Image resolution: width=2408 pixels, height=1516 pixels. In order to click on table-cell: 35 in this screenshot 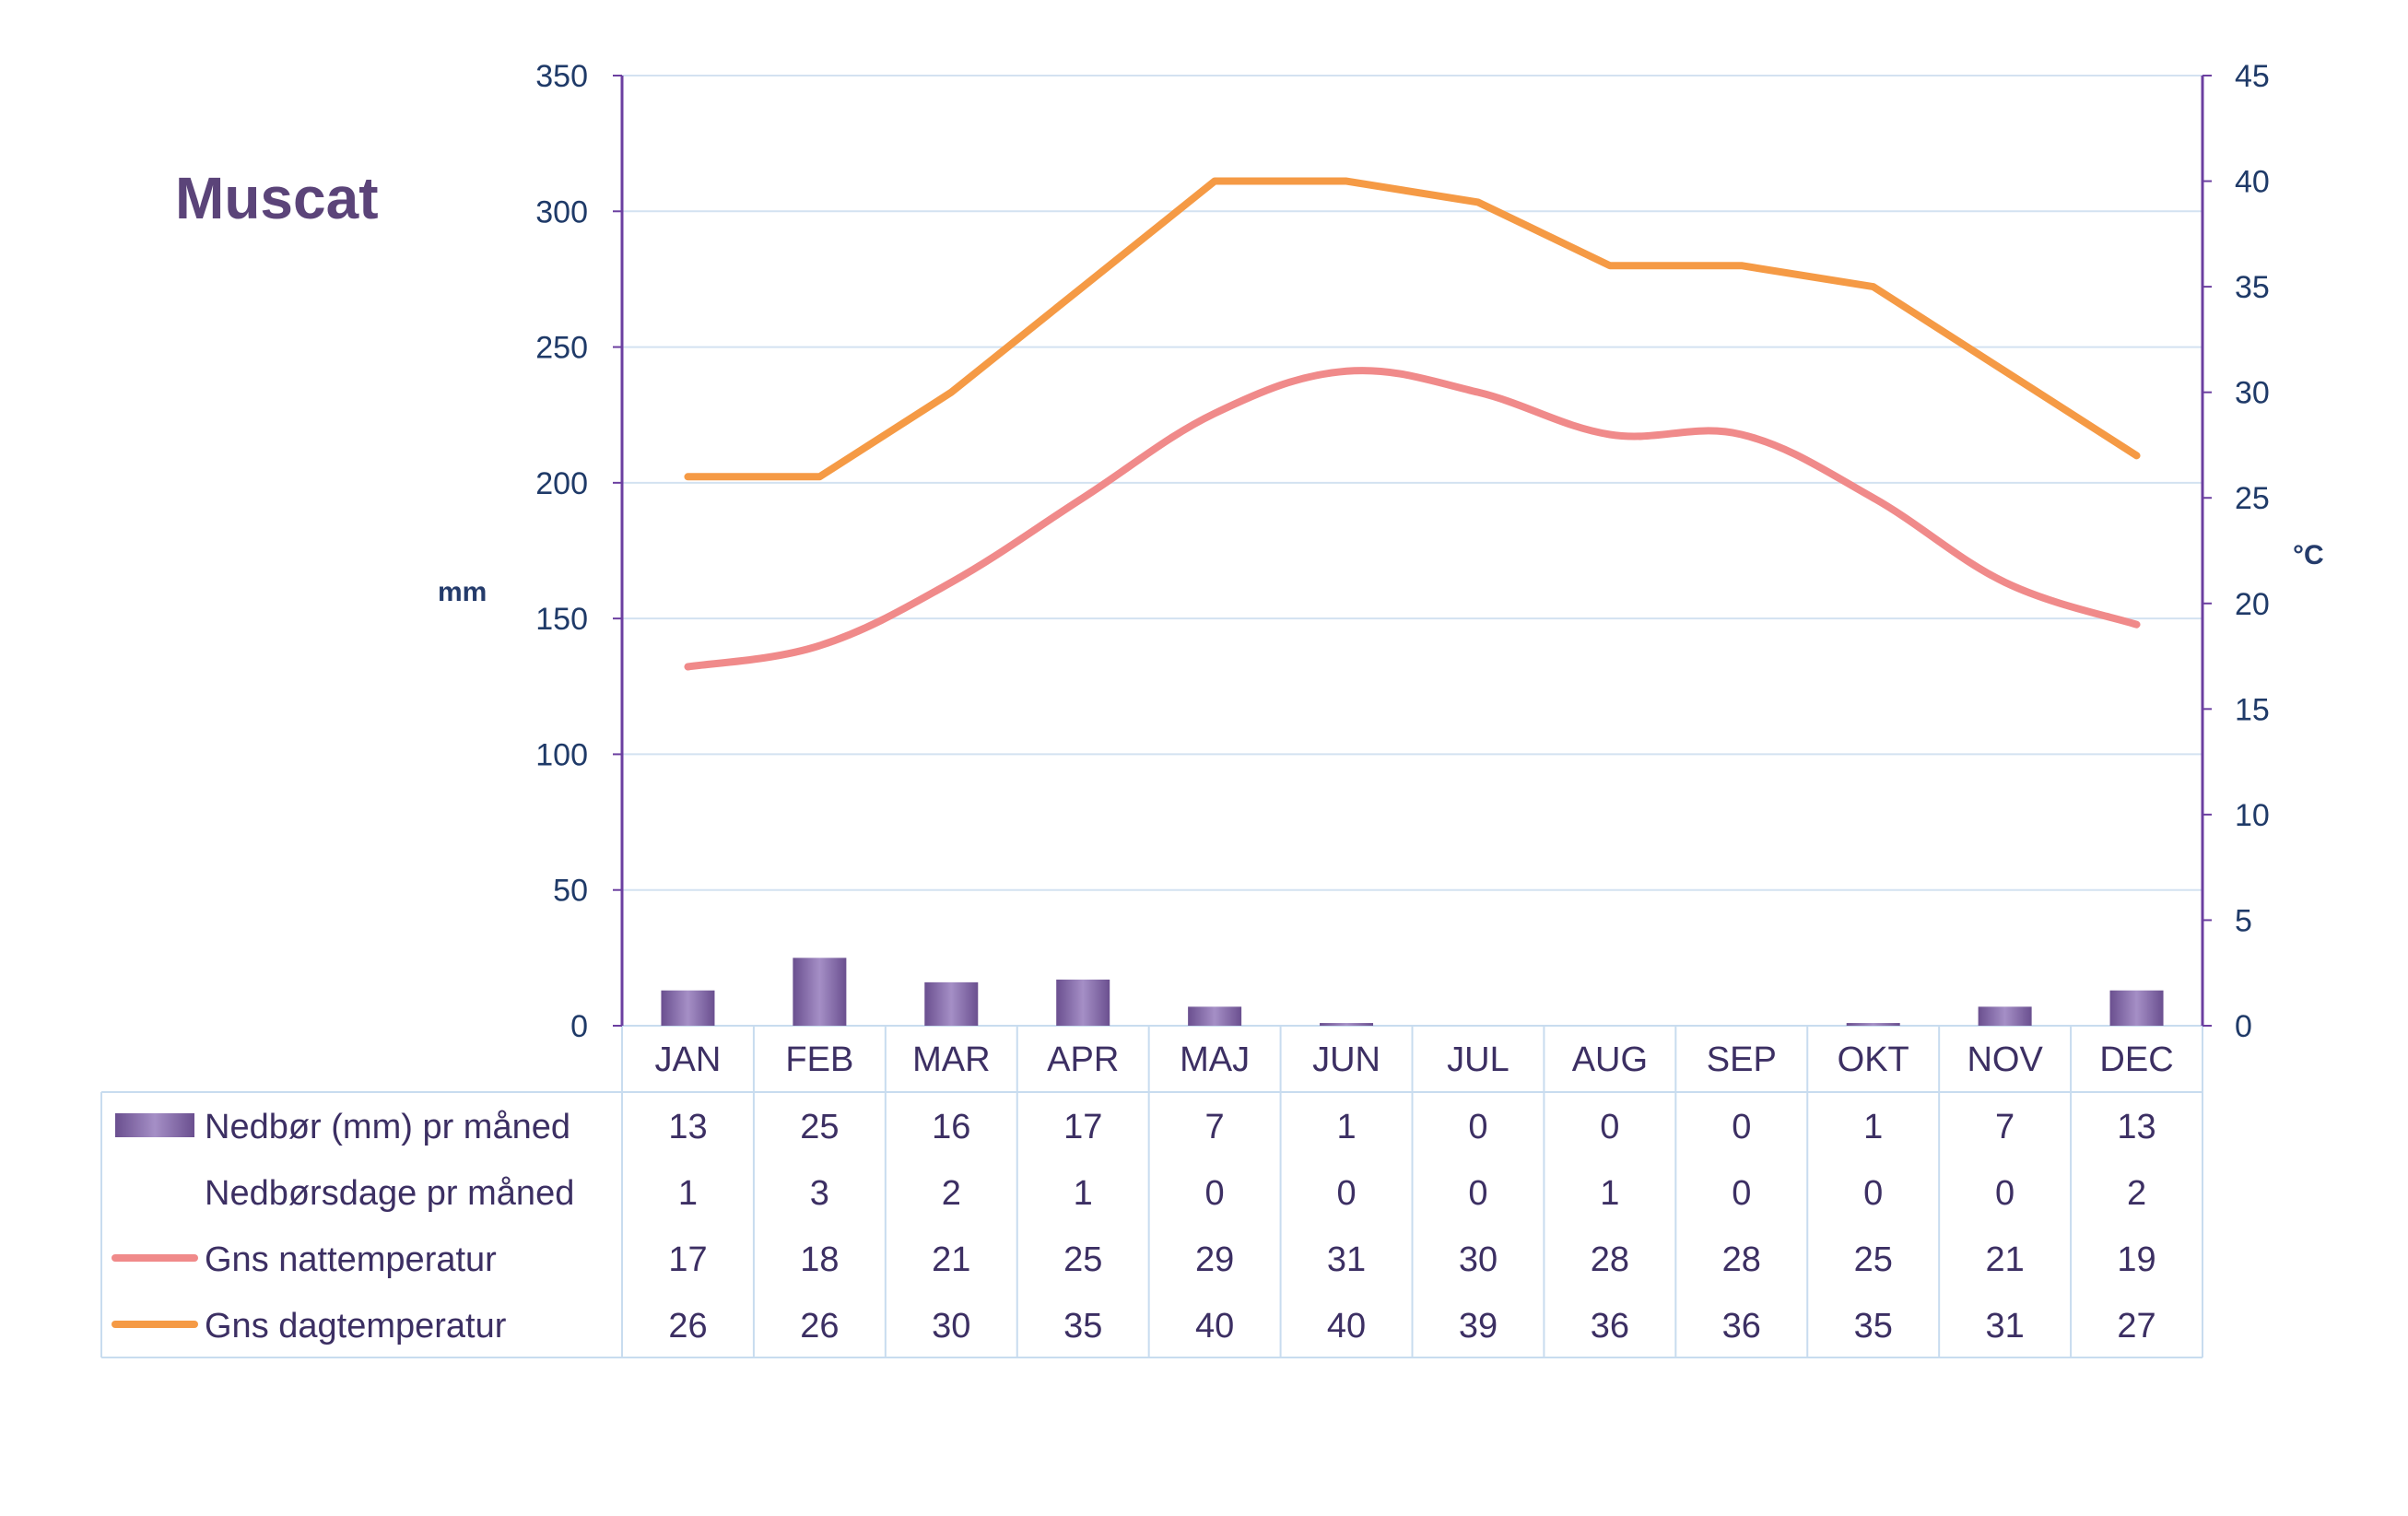, I will do `click(1873, 1326)`.